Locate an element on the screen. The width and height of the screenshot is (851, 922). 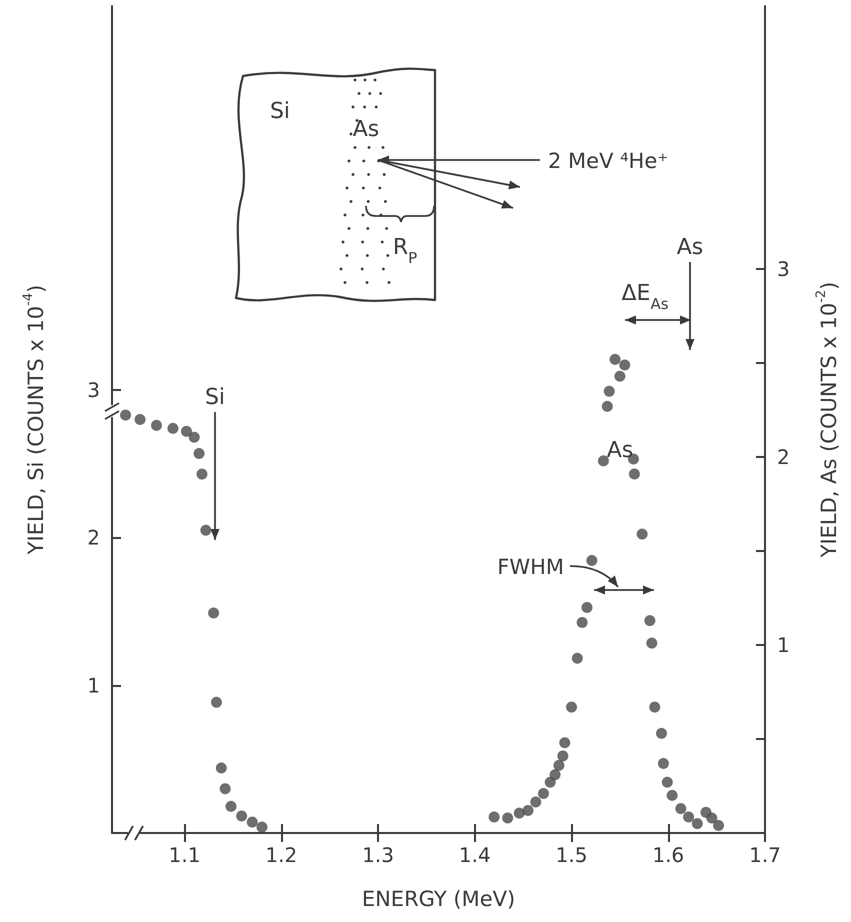
y-tick-label: 3 is located at coordinates (93, 390).